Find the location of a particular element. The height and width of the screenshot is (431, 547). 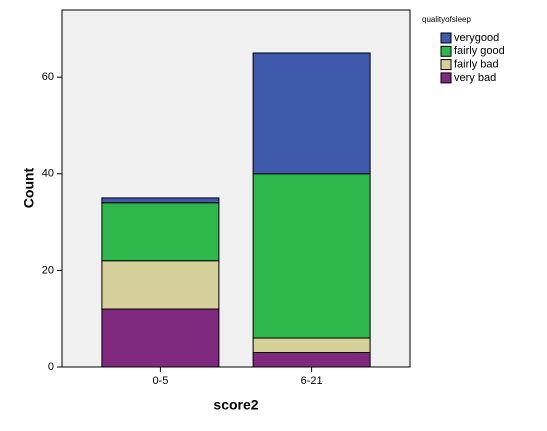

legend-label: fairly bad is located at coordinates (476, 65).